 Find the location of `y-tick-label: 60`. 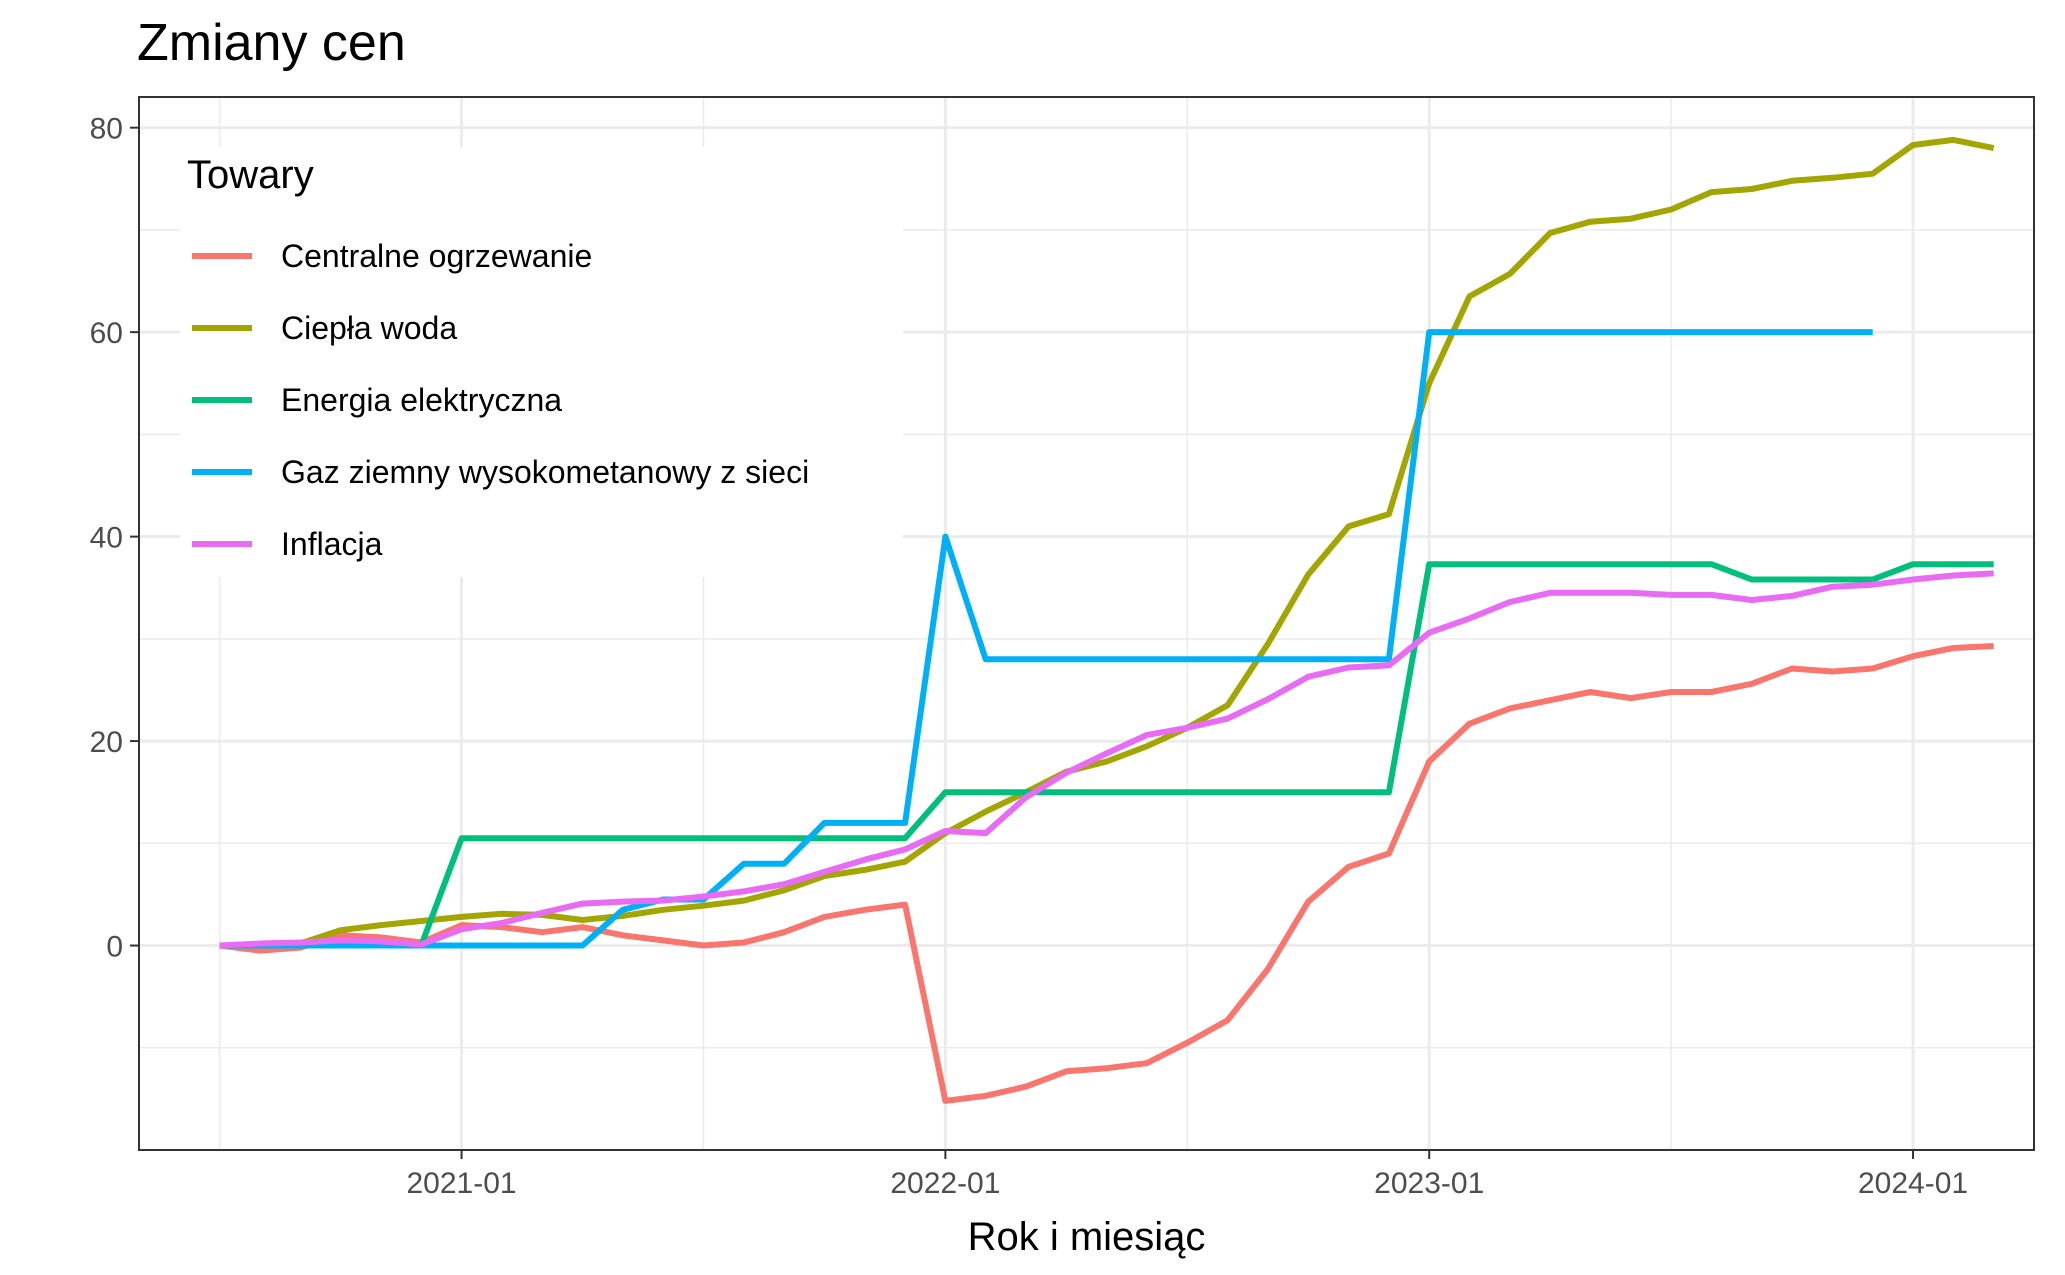

y-tick-label: 60 is located at coordinates (106, 333).